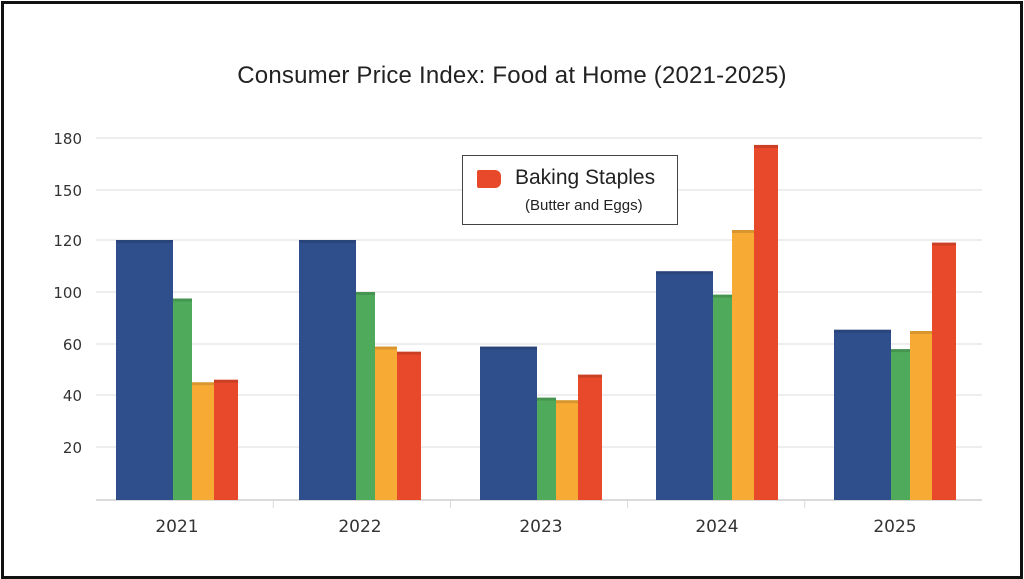  Describe the element at coordinates (894, 527) in the screenshot. I see `x-tick-label: 2025` at that location.